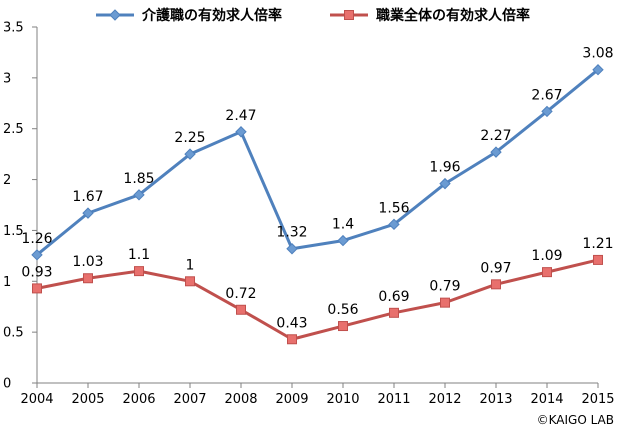 This screenshot has width=618, height=436. I want to click on x-tick-label: 2012, so click(444, 399).